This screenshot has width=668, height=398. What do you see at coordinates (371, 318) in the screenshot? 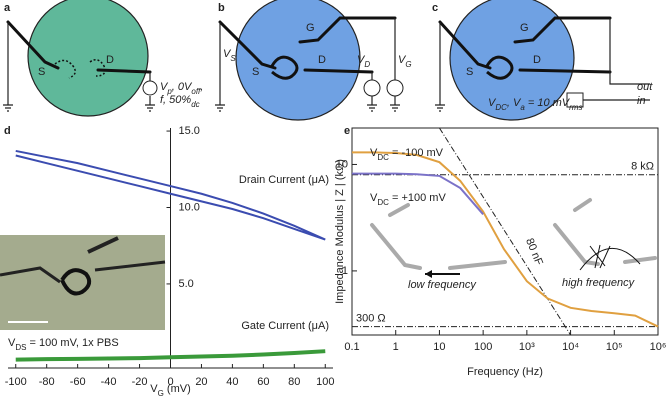
I see `reference-label: 300 Ω` at bounding box center [371, 318].